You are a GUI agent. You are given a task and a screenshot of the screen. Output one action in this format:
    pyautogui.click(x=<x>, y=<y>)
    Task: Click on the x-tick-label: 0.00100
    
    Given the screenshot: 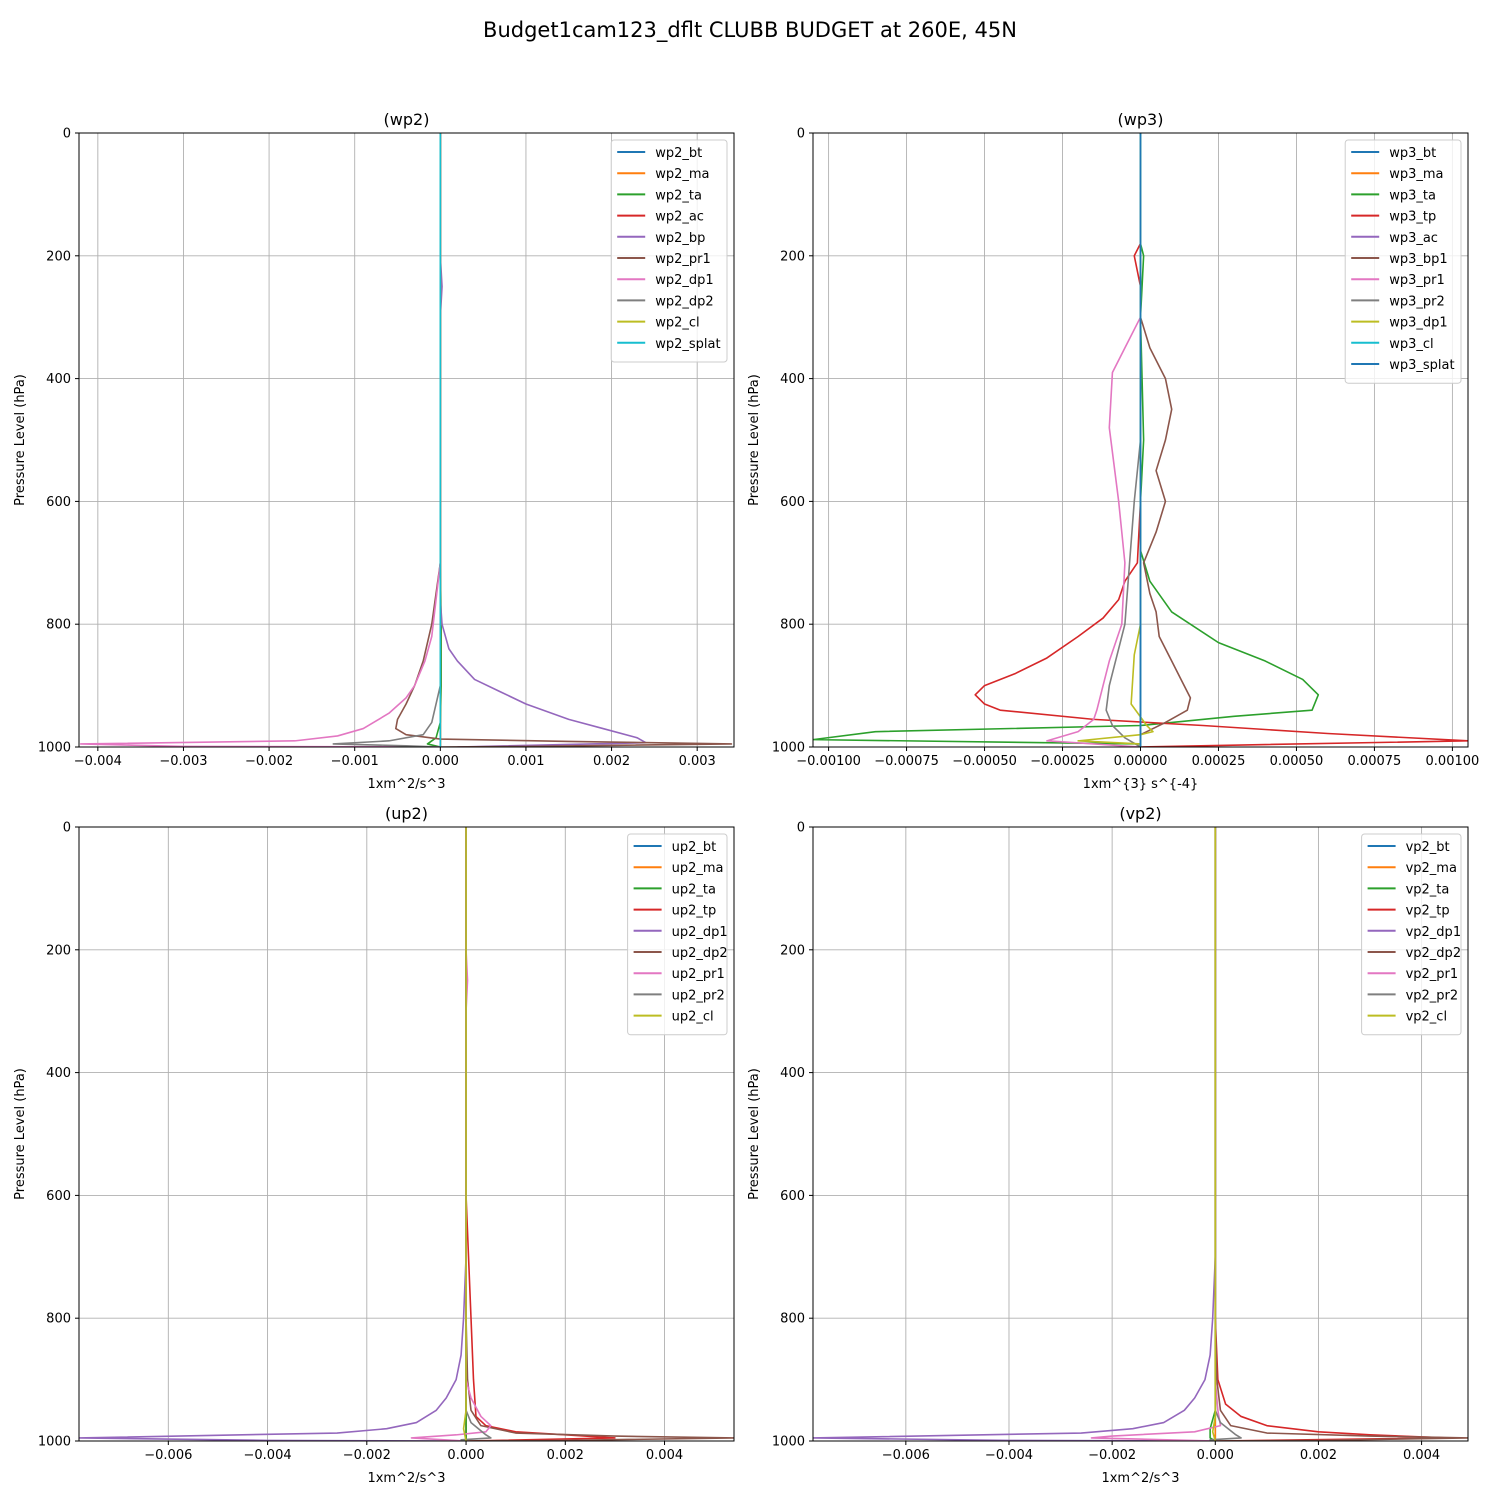 What is the action you would take?
    pyautogui.click(x=1453, y=761)
    